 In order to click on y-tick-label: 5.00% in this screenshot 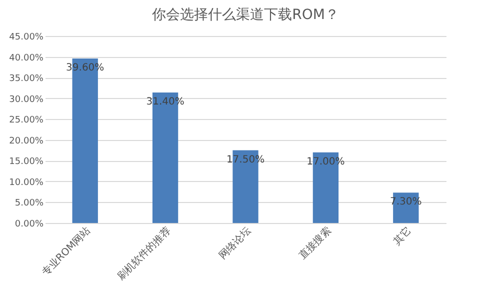, I will do `click(29, 203)`.